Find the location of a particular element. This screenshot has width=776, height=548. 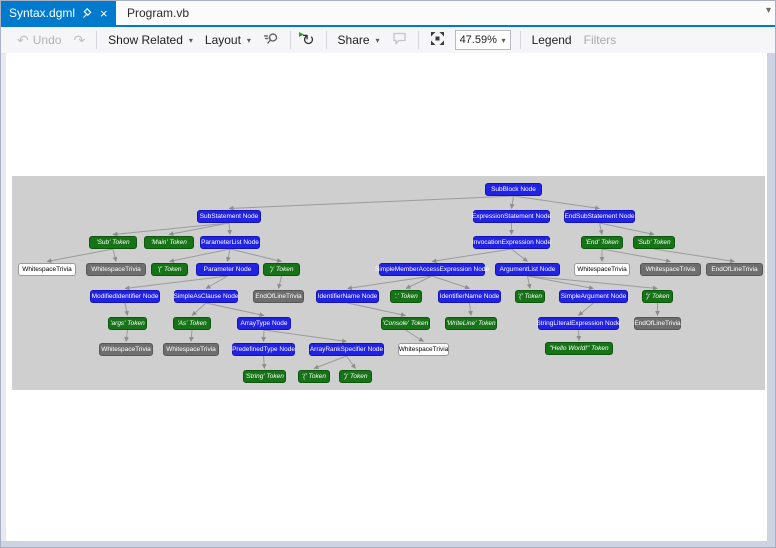

magnifier-icon is located at coordinates (271, 40).